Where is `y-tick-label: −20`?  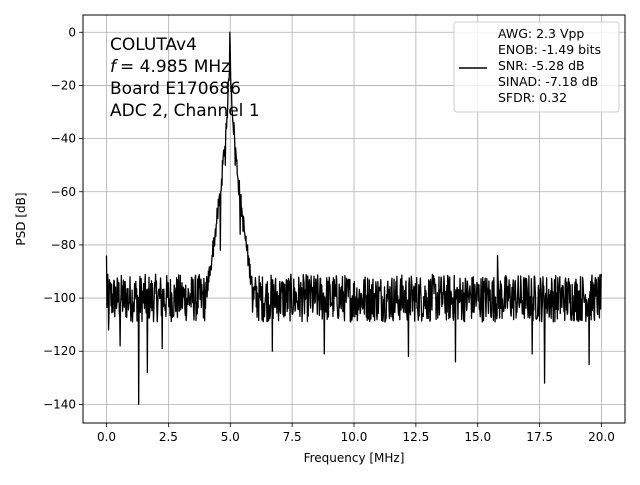
y-tick-label: −20 is located at coordinates (63, 85).